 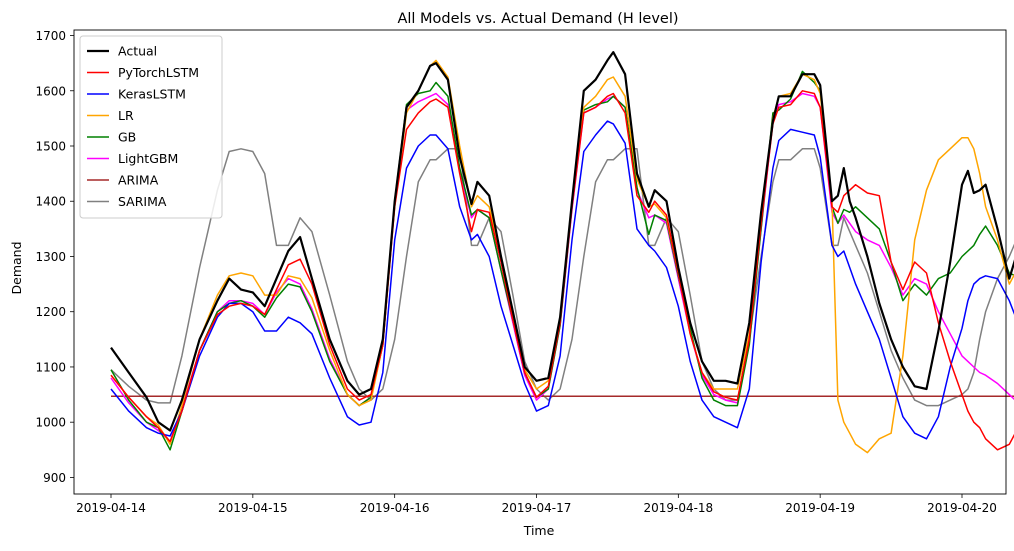 I want to click on x-tick-label: 2019-04-14, so click(x=111, y=508).